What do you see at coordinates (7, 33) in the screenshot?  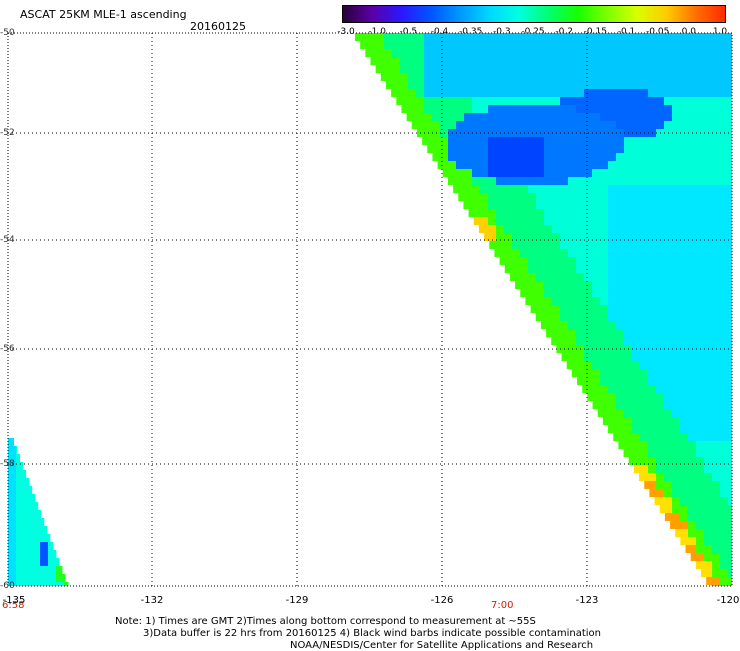 I see `latitude-label: -50` at bounding box center [7, 33].